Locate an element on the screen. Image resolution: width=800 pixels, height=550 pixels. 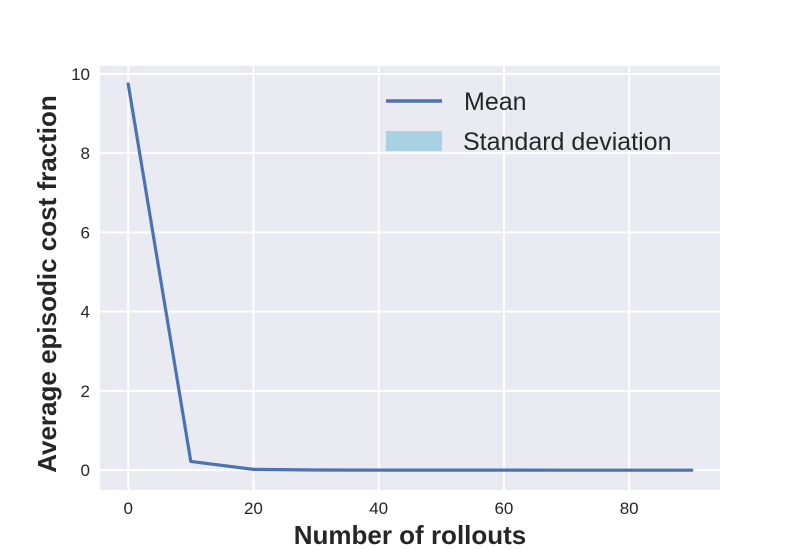
x-tick-label: 20 is located at coordinates (253, 508).